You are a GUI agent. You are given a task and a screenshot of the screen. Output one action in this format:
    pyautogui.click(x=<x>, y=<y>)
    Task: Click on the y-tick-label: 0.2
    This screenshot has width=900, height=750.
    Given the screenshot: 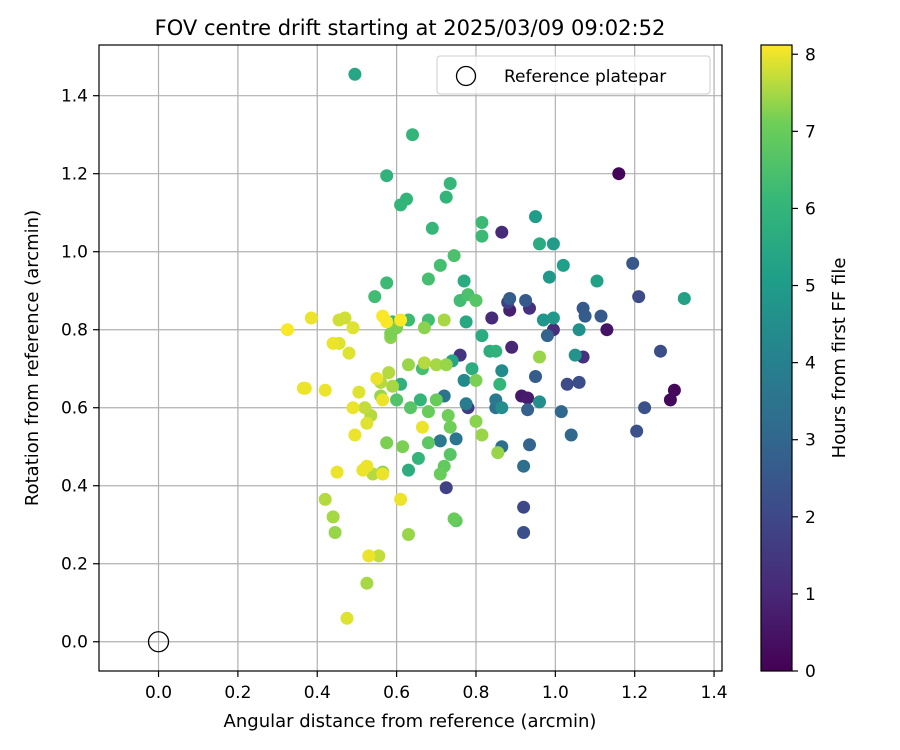 What is the action you would take?
    pyautogui.click(x=74, y=565)
    